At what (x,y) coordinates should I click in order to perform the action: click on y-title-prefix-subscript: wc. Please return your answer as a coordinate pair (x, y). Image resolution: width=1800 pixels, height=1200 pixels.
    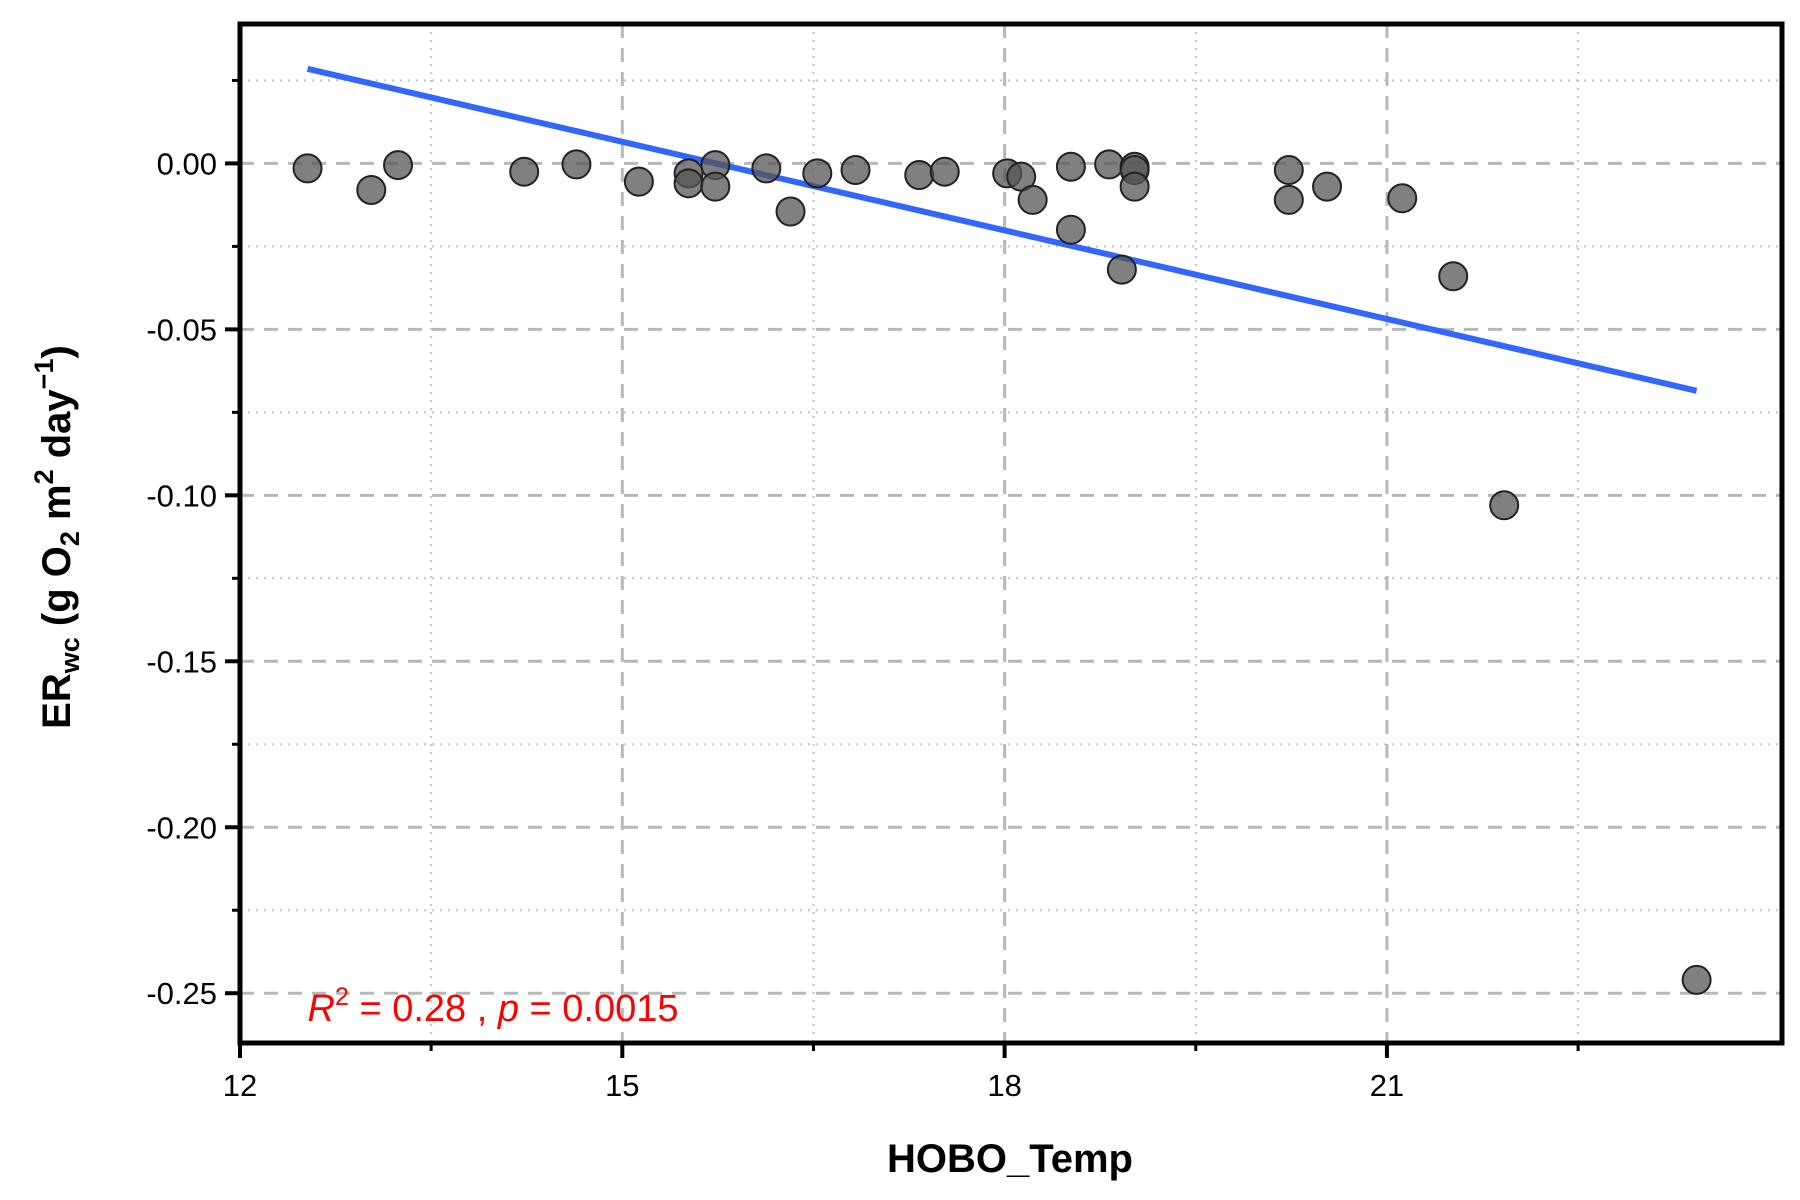
    Looking at the image, I should click on (70, 655).